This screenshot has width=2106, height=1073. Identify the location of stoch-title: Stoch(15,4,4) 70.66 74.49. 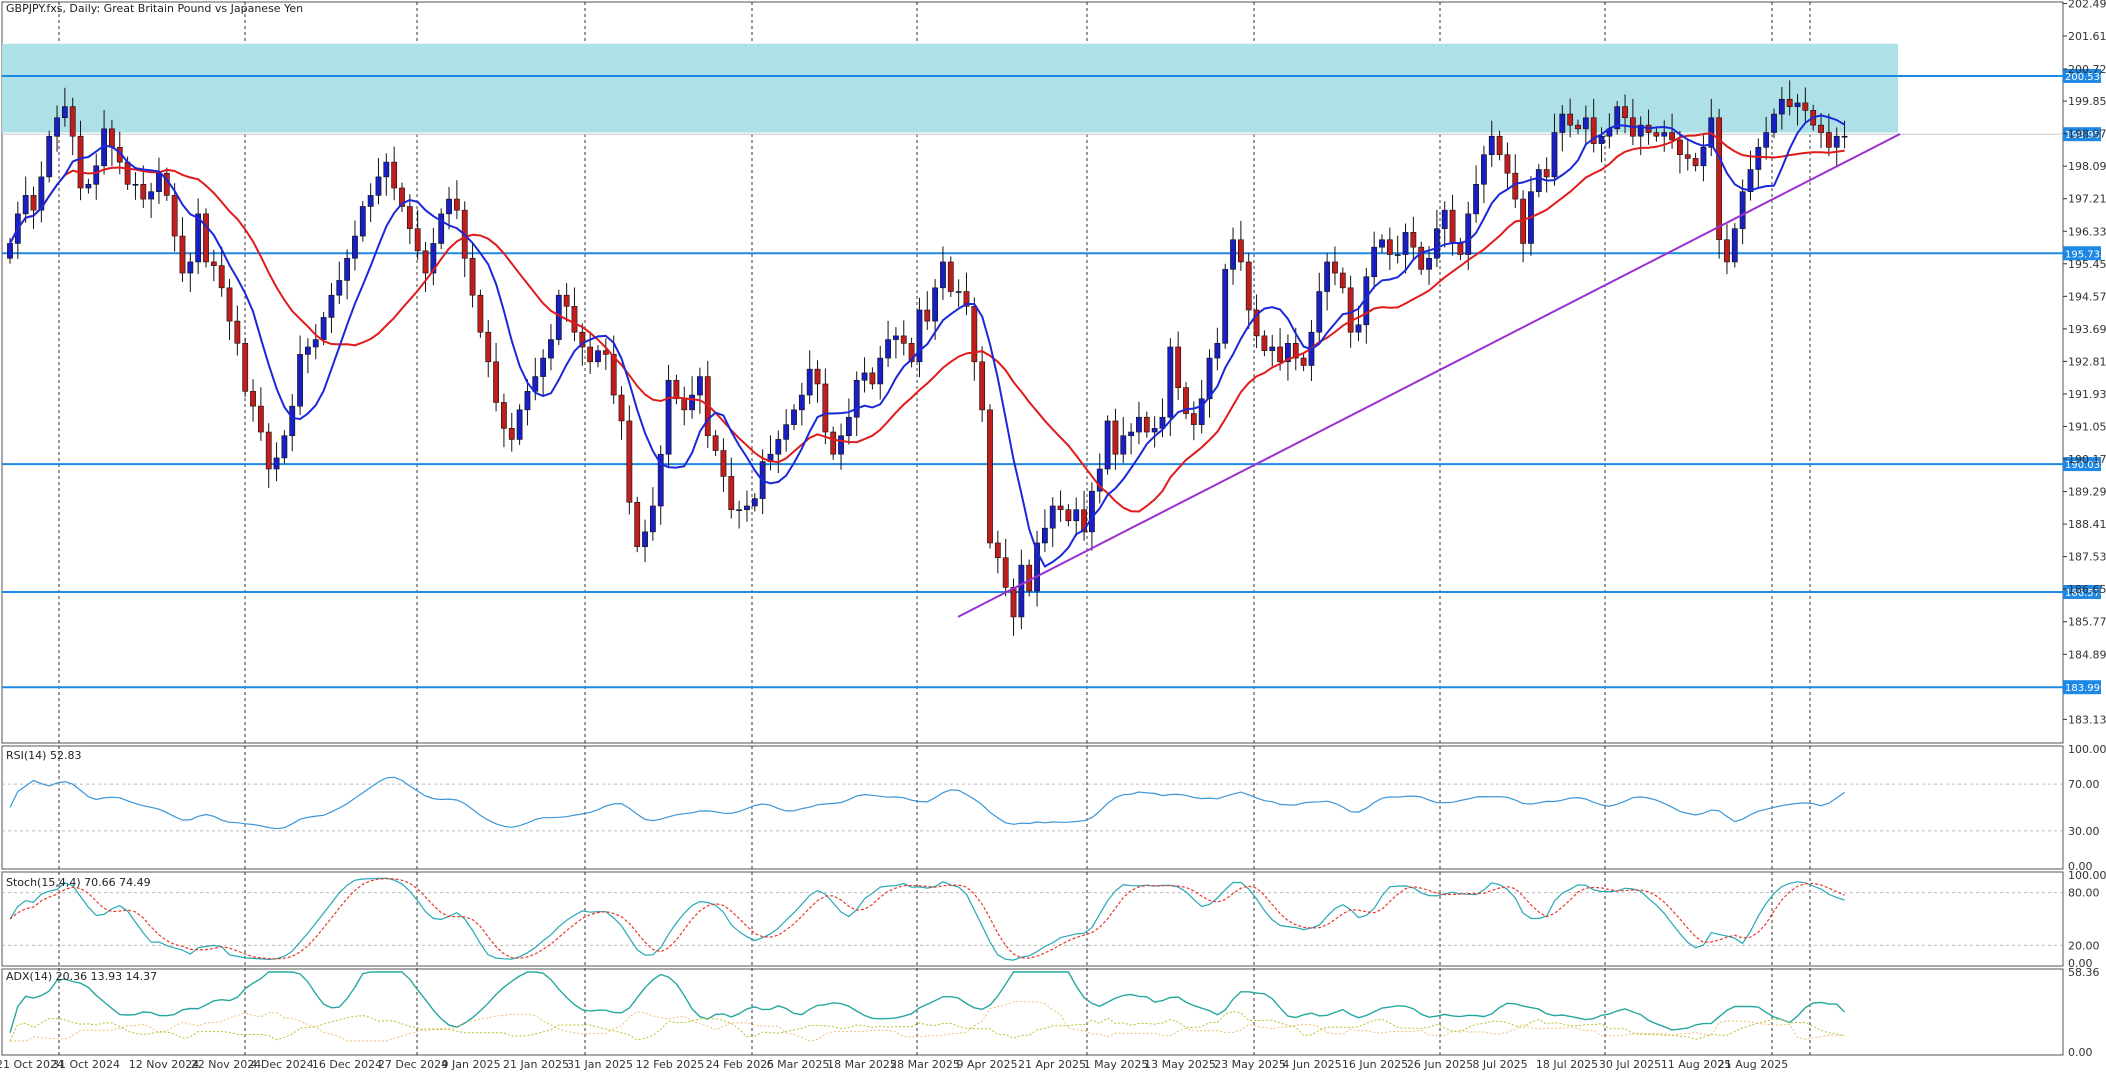
(78, 882).